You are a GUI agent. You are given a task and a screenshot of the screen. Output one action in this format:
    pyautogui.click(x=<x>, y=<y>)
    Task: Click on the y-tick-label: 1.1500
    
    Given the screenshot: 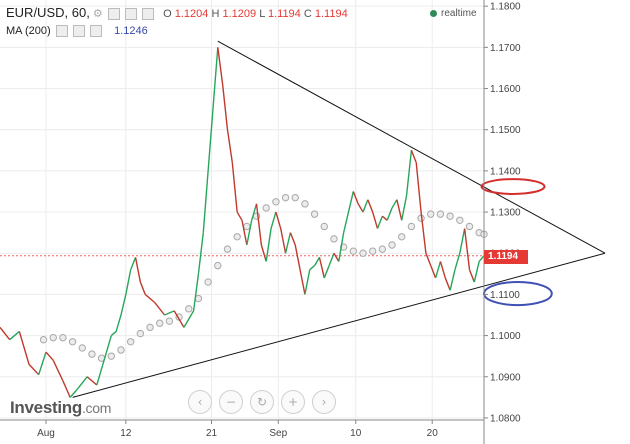 What is the action you would take?
    pyautogui.click(x=505, y=130)
    